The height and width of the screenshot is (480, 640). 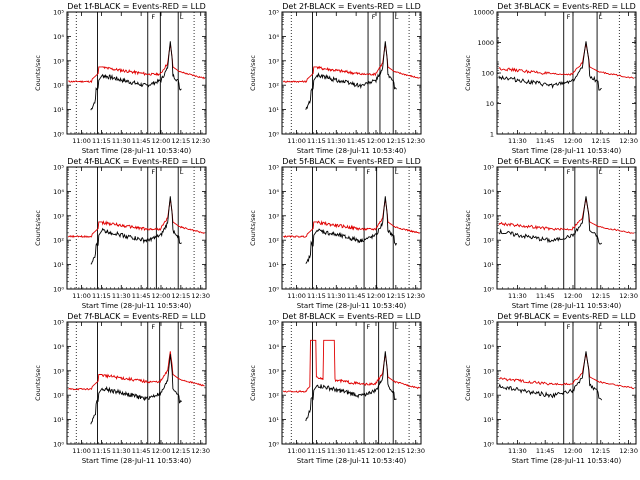 I want to click on chart-title: Det 5f-BLACK = Events-RED = LLD, so click(x=351, y=161).